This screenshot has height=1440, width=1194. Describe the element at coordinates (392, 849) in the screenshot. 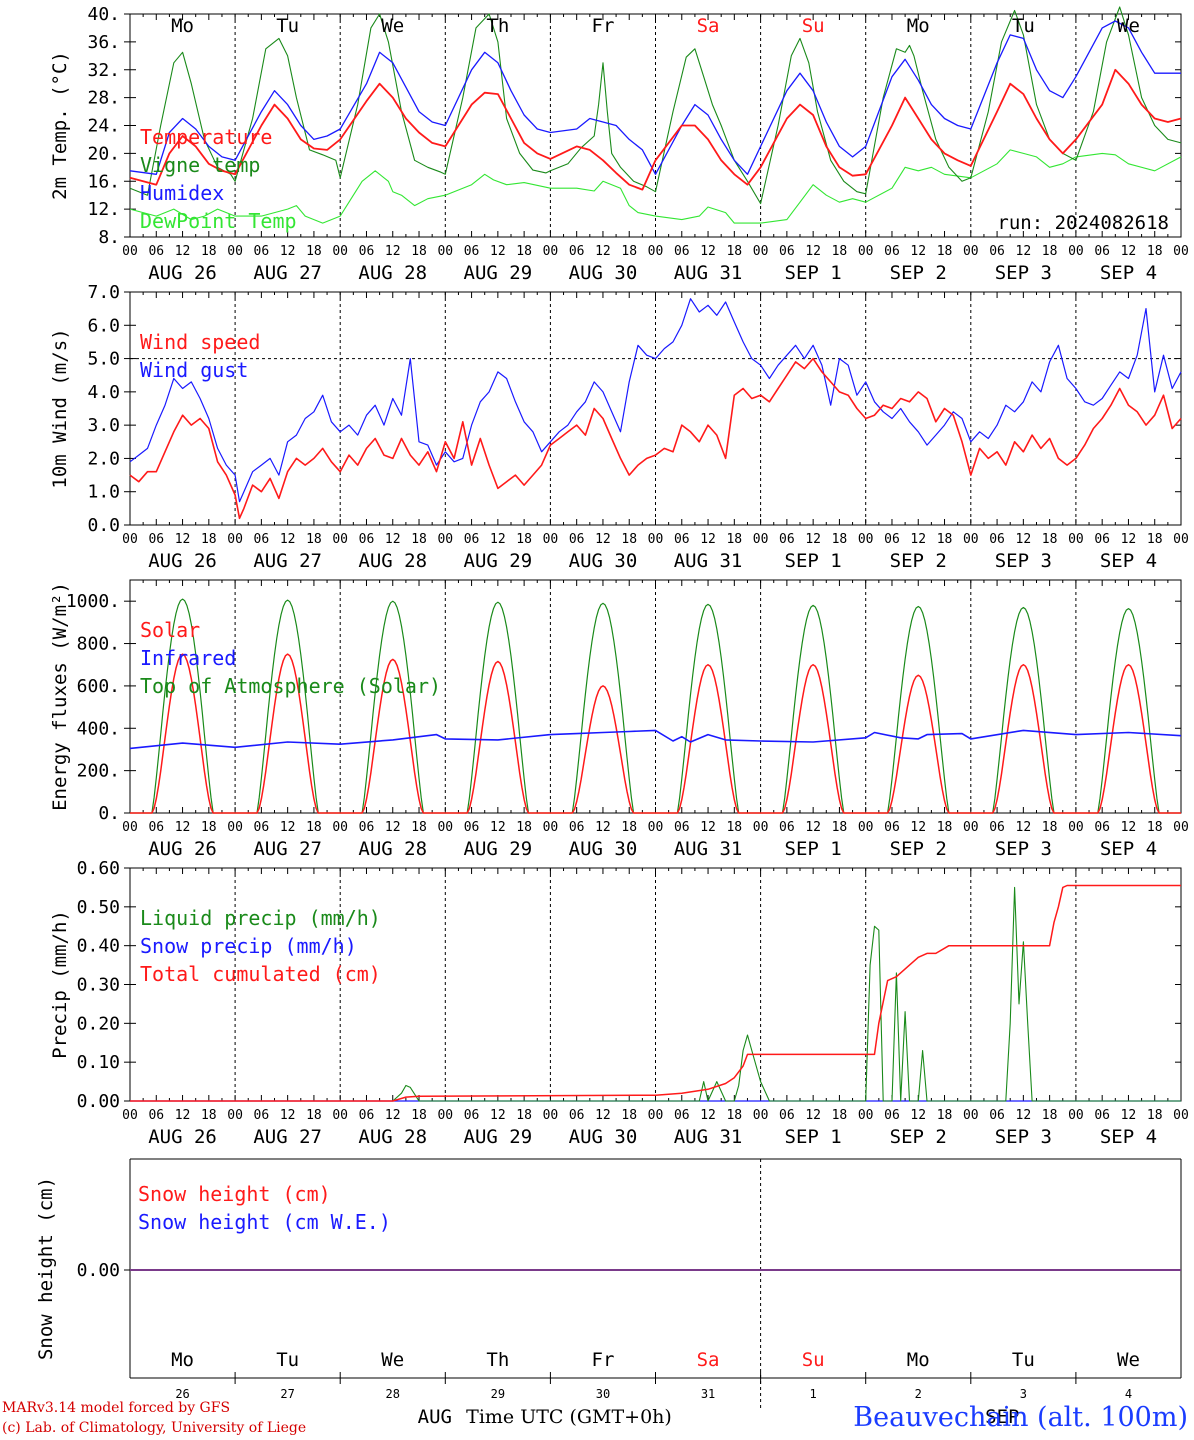

I see `flux-date-label: AUG 28` at that location.